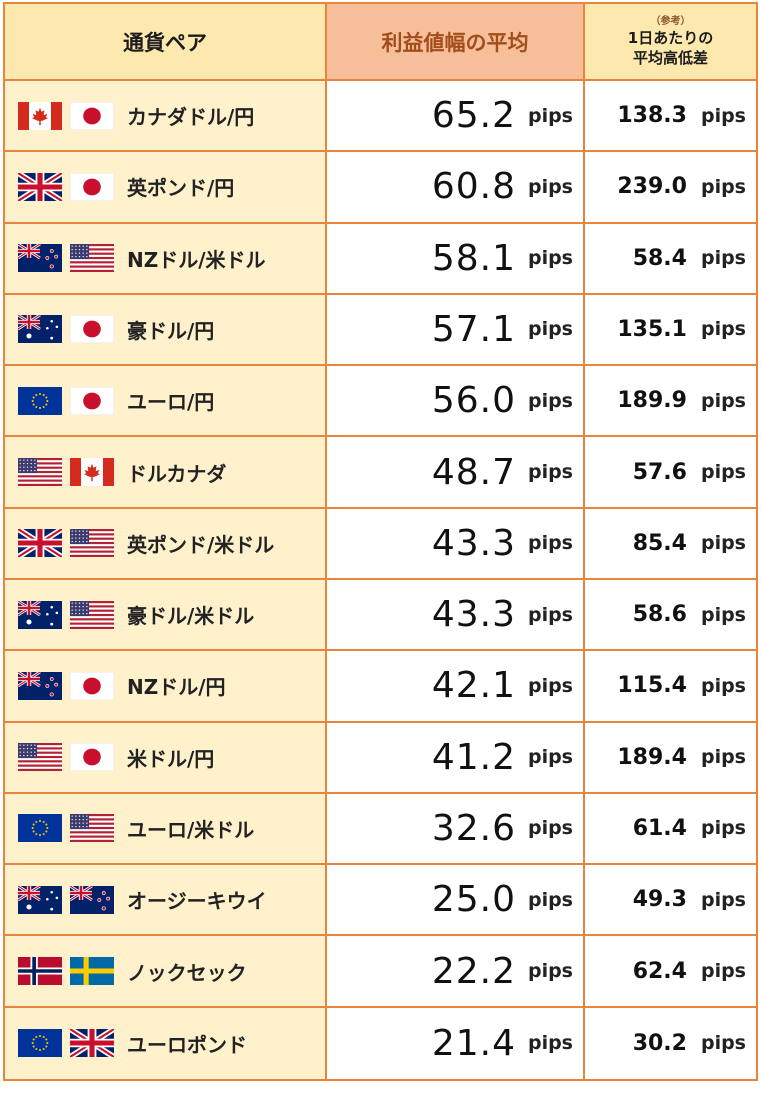  Describe the element at coordinates (473, 828) in the screenshot. I see `average-value: 32.6` at that location.